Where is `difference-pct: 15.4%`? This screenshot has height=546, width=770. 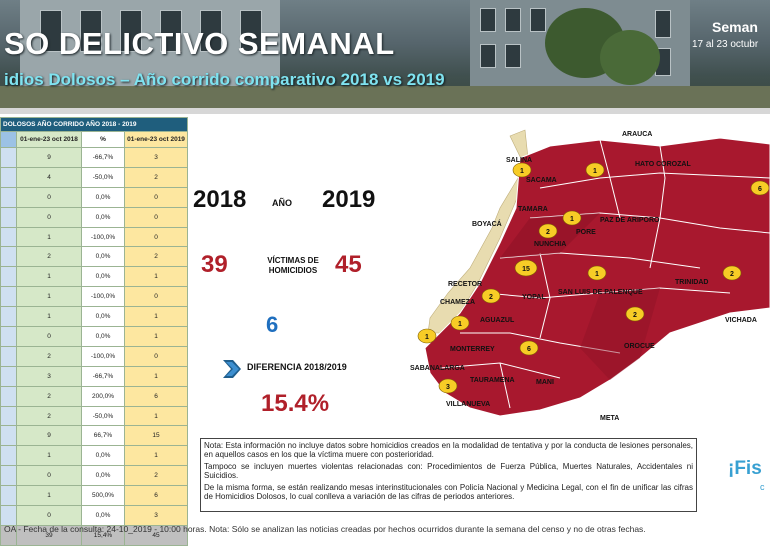 difference-pct: 15.4% is located at coordinates (295, 403).